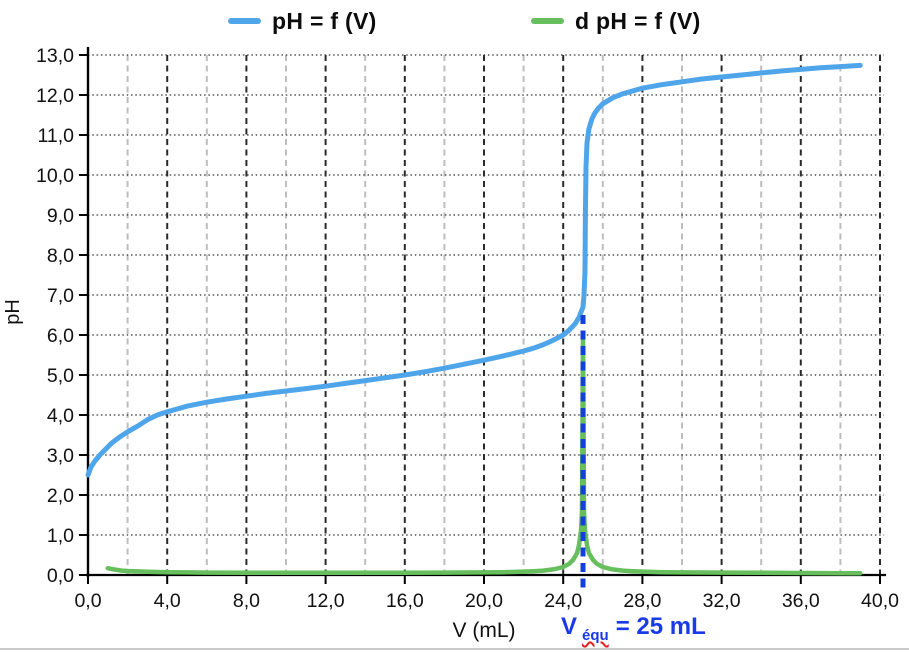 The image size is (909, 653). Describe the element at coordinates (60, 376) in the screenshot. I see `y-tick-label: 5,0` at that location.